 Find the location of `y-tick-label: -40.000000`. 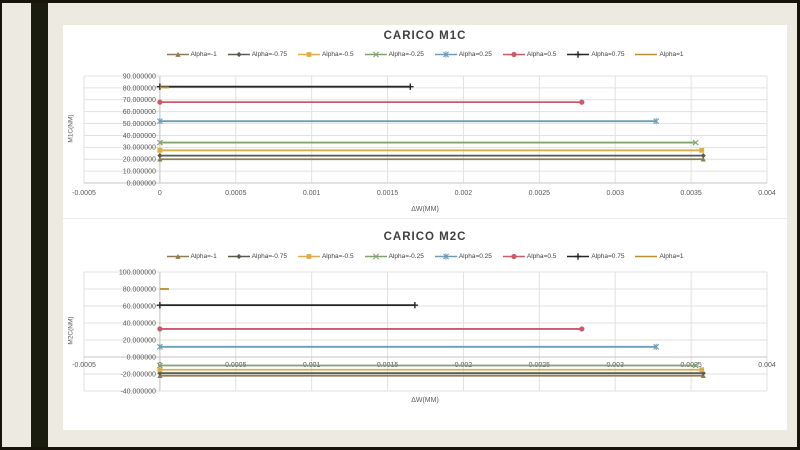

y-tick-label: -40.000000 is located at coordinates (138, 391).